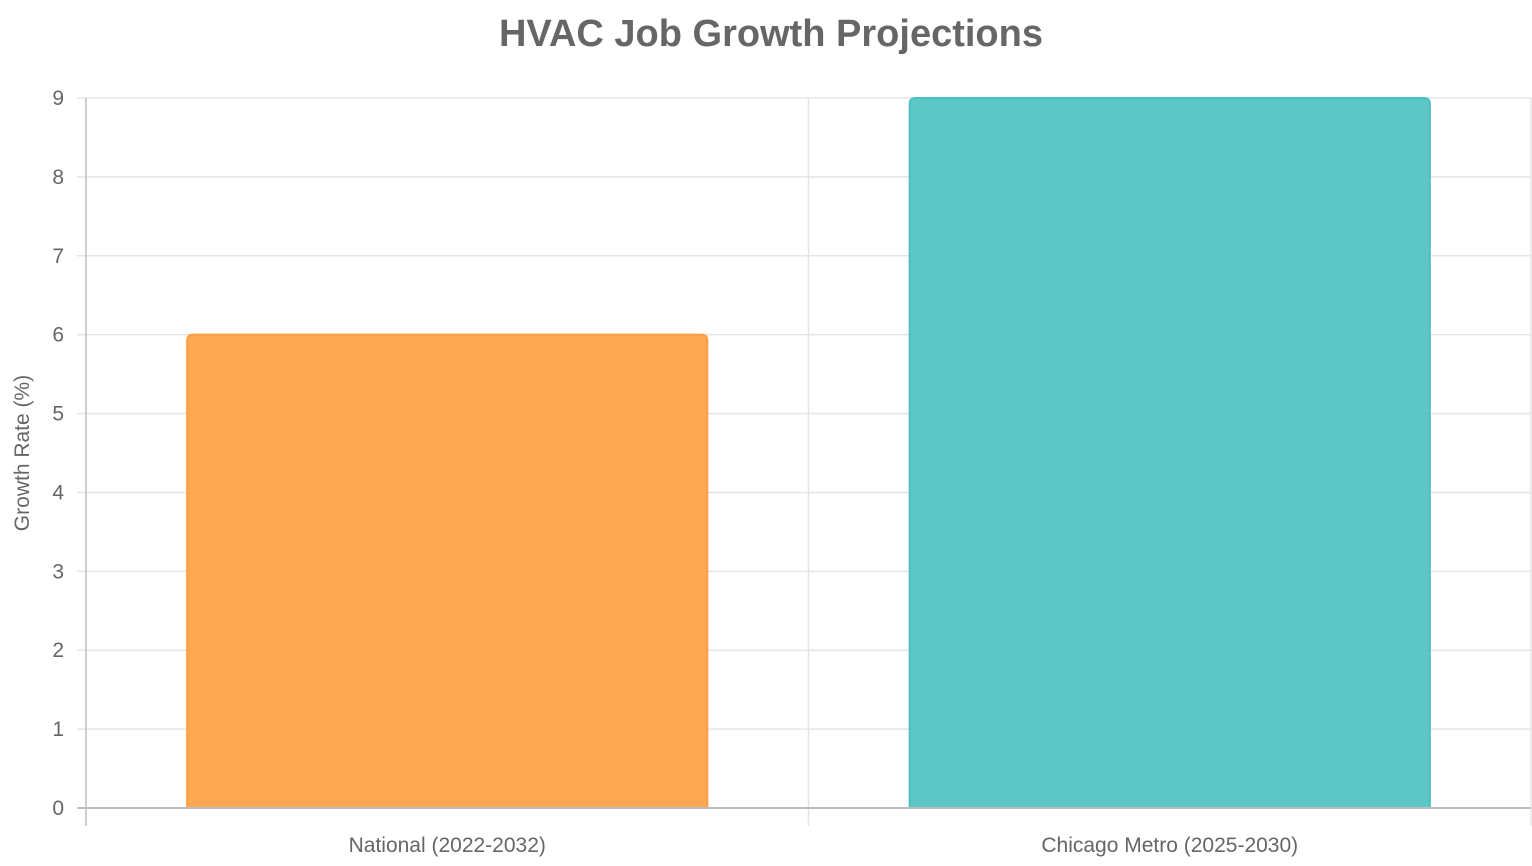  What do you see at coordinates (58, 729) in the screenshot?
I see `y-tick-label: 1` at bounding box center [58, 729].